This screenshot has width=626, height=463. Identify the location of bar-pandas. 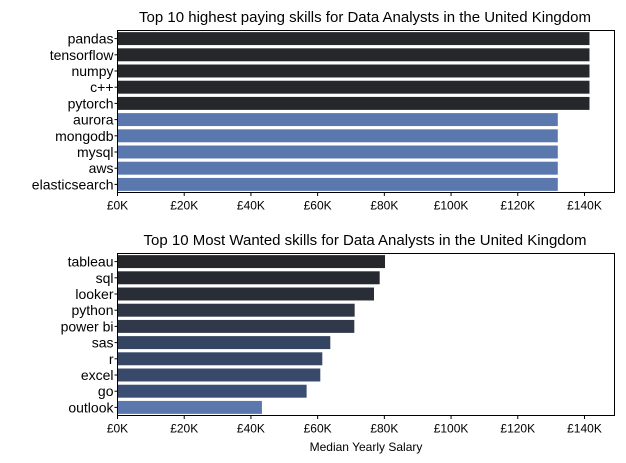
(353, 39).